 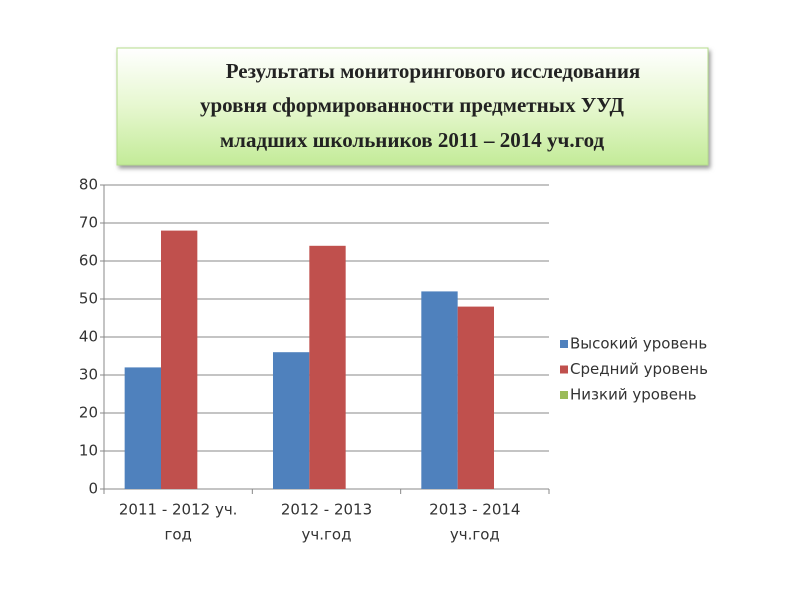 I want to click on y-tick-label: 50, so click(x=88, y=299).